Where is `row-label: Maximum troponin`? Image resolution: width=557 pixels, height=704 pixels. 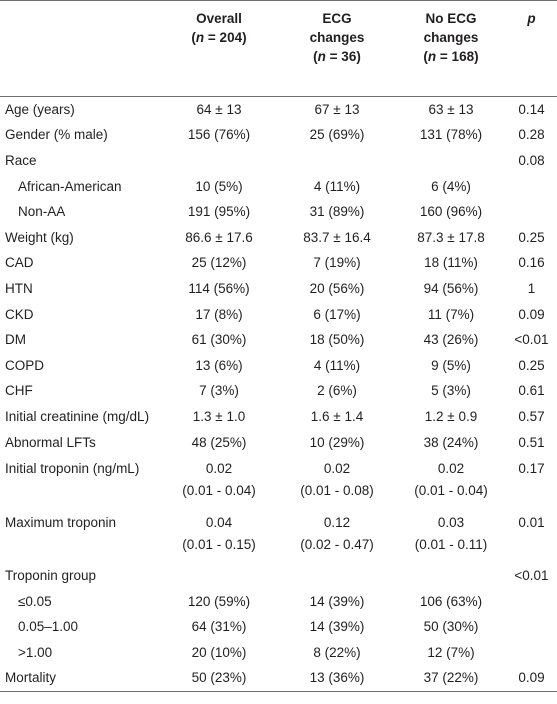
row-label: Maximum troponin is located at coordinates (61, 523).